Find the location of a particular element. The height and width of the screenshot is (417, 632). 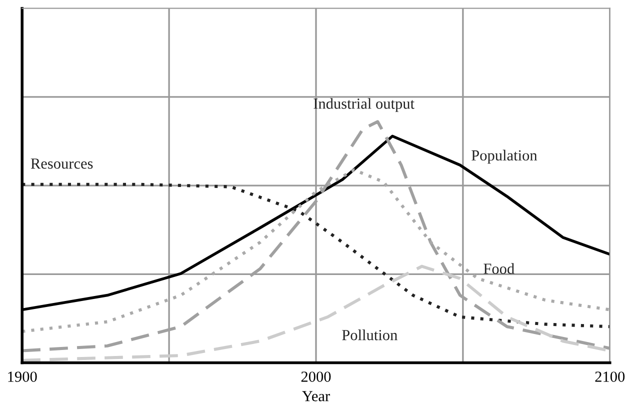

x-tick-label: 1900 is located at coordinates (22, 377).